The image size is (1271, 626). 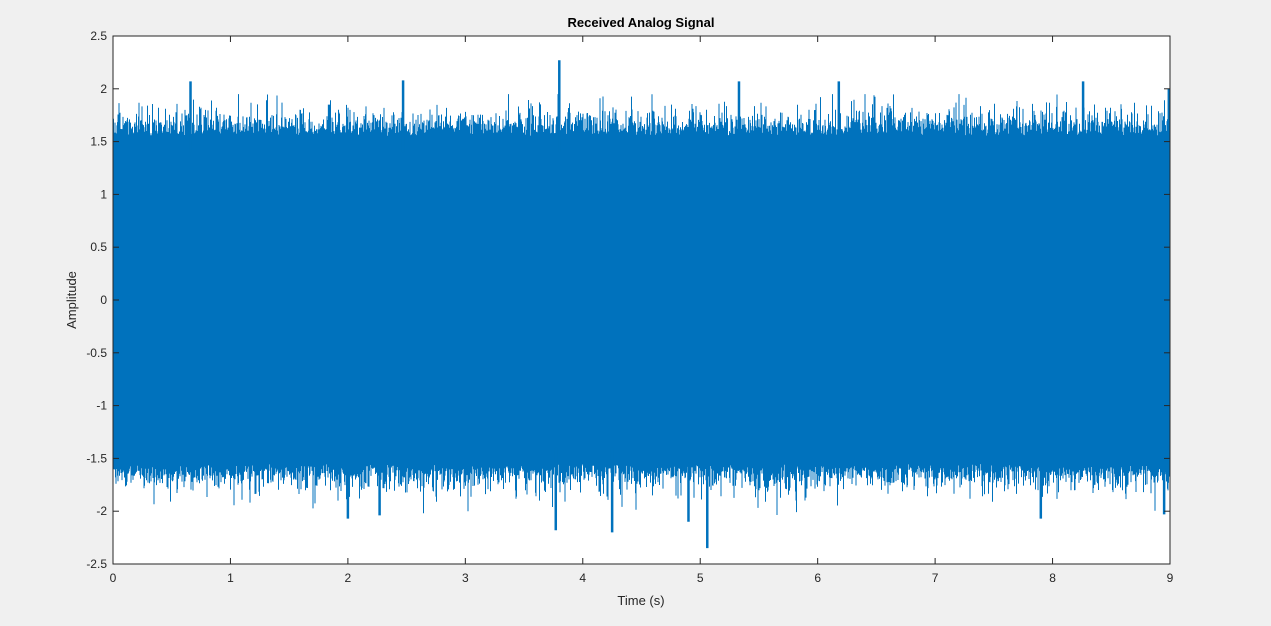 What do you see at coordinates (230, 578) in the screenshot?
I see `x-tick-label: 1` at bounding box center [230, 578].